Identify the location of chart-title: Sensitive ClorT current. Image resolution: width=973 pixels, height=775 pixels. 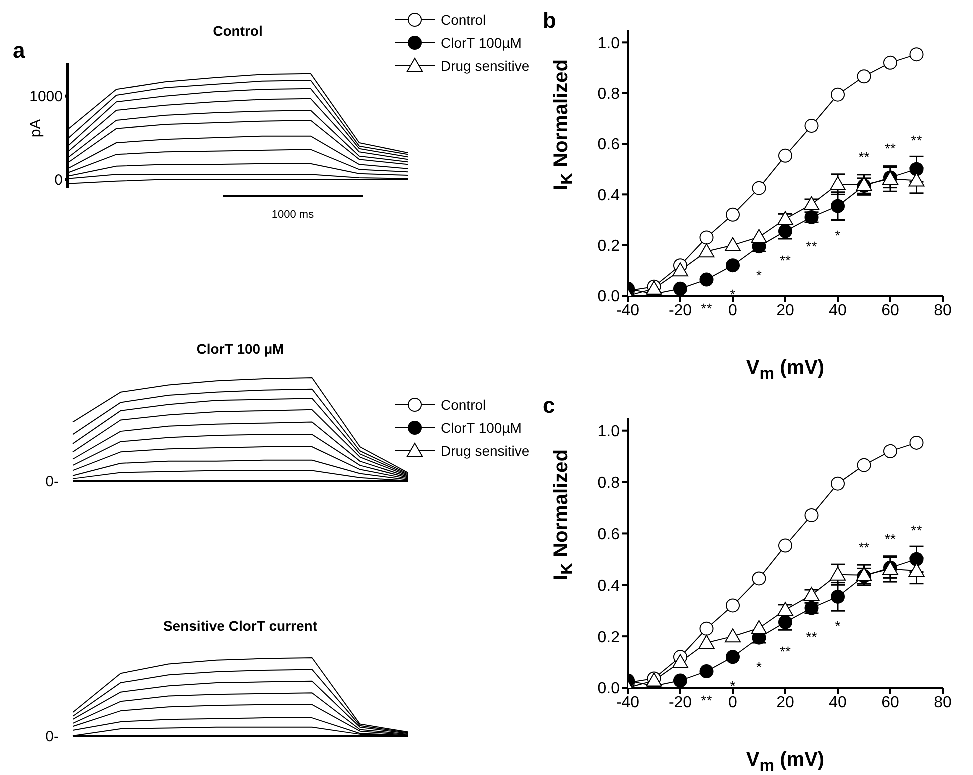
(240, 626).